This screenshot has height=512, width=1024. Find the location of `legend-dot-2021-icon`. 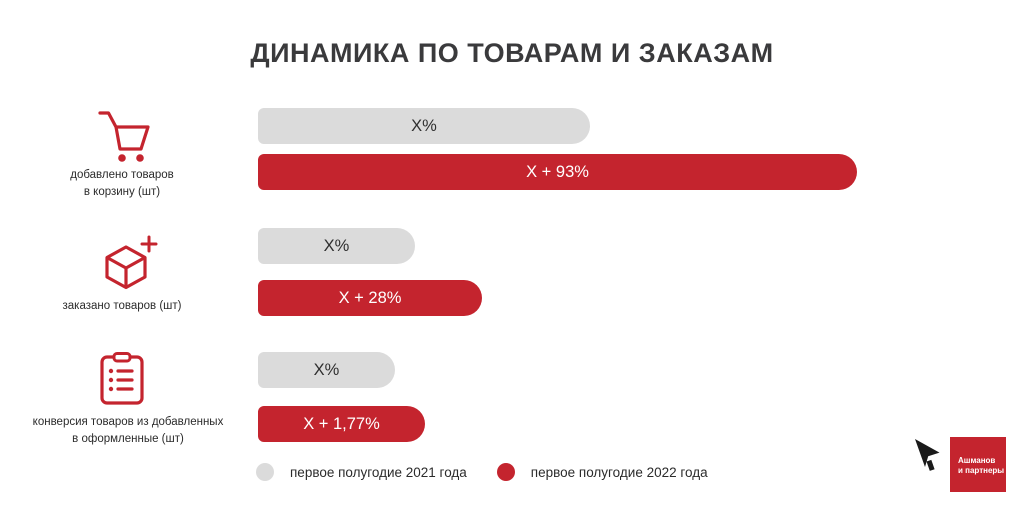

legend-dot-2021-icon is located at coordinates (265, 472).